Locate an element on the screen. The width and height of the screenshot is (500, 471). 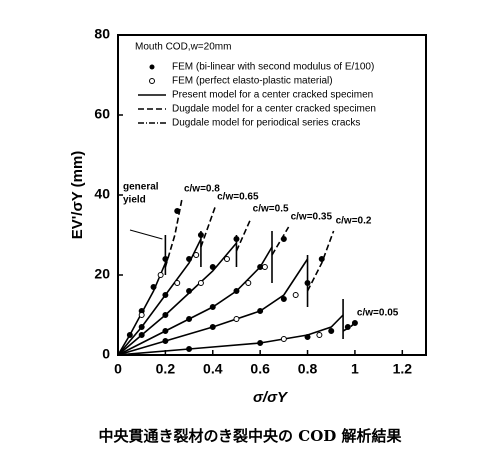
x-axis-label: σ/σY is located at coordinates (271, 397).